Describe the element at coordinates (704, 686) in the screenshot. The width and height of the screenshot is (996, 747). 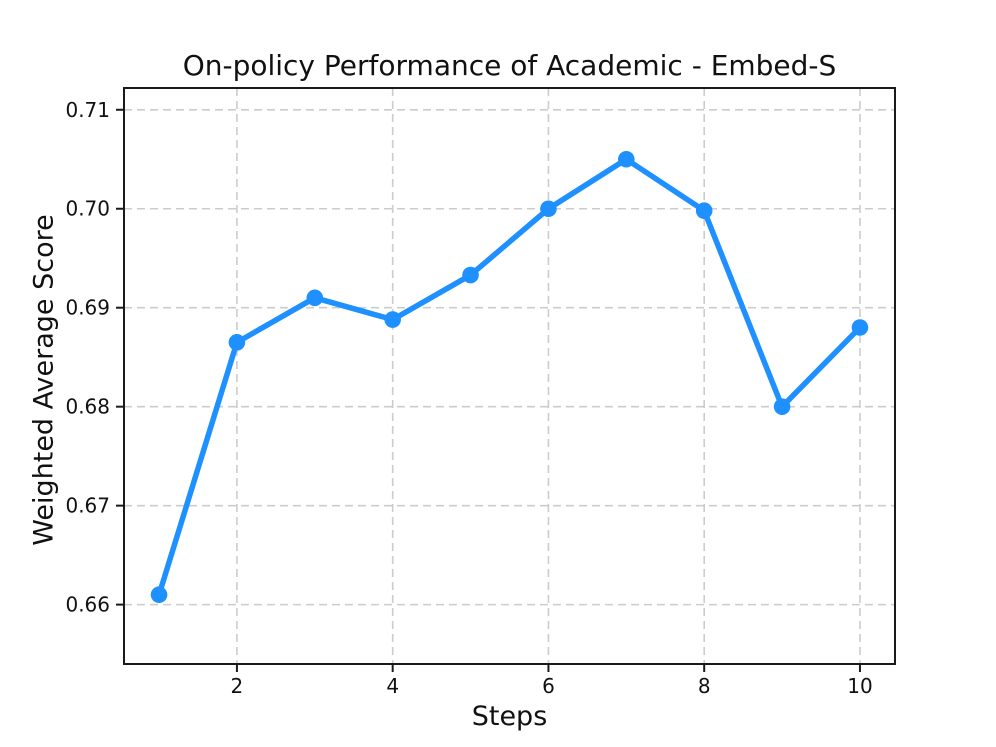
I see `x-tick-label: 8` at that location.